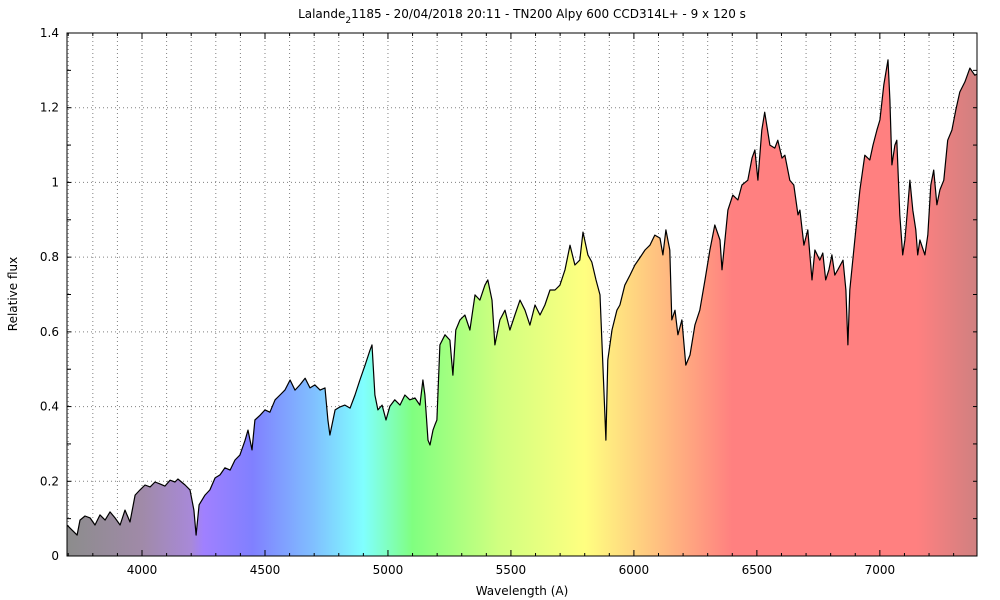 The image size is (1000, 600). Describe the element at coordinates (142, 570) in the screenshot. I see `x-tick-label: 4000` at that location.